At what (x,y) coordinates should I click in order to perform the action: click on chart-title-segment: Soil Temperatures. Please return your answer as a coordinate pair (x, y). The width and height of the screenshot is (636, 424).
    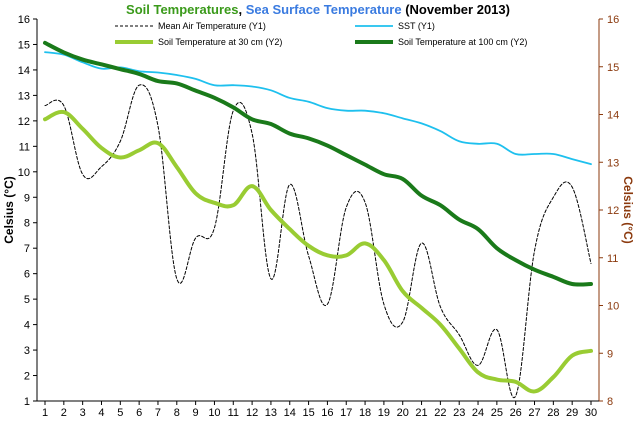
    Looking at the image, I should click on (182, 9).